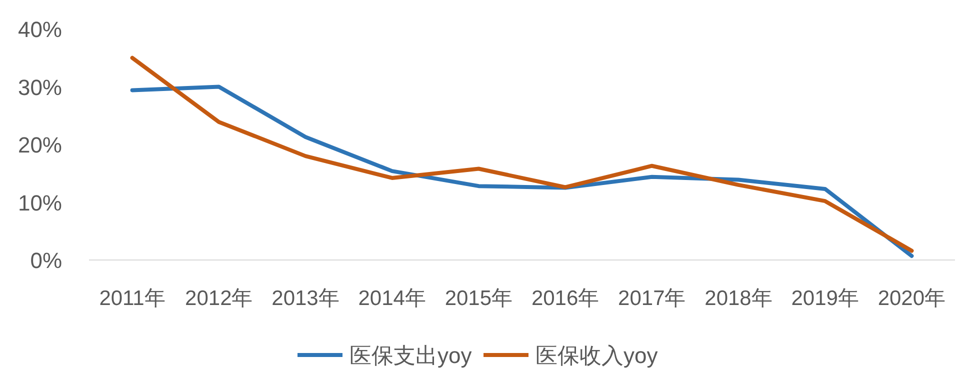  What do you see at coordinates (219, 298) in the screenshot?
I see `x-tick-label: 2012年` at bounding box center [219, 298].